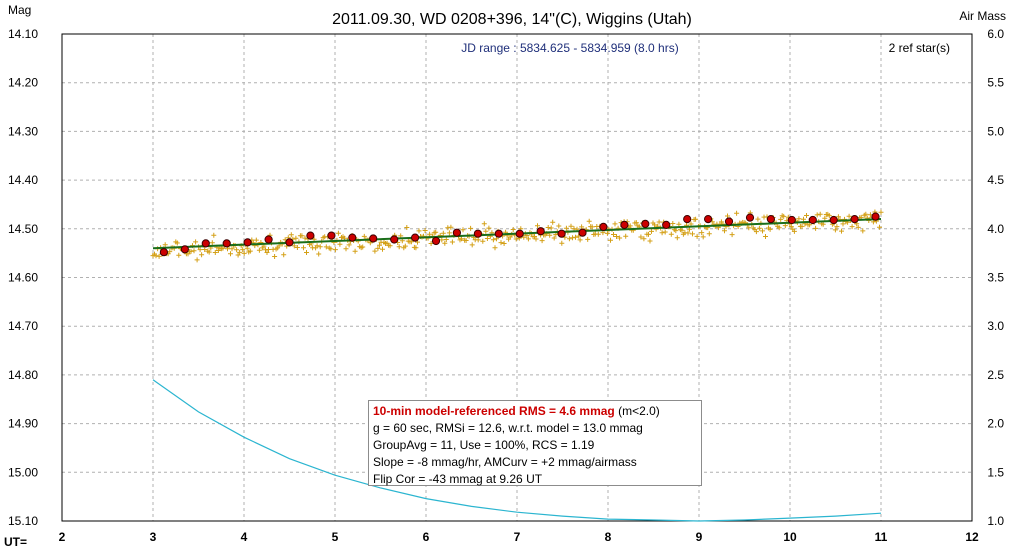  Describe the element at coordinates (244, 537) in the screenshot. I see `x-tick-label: 4` at that location.